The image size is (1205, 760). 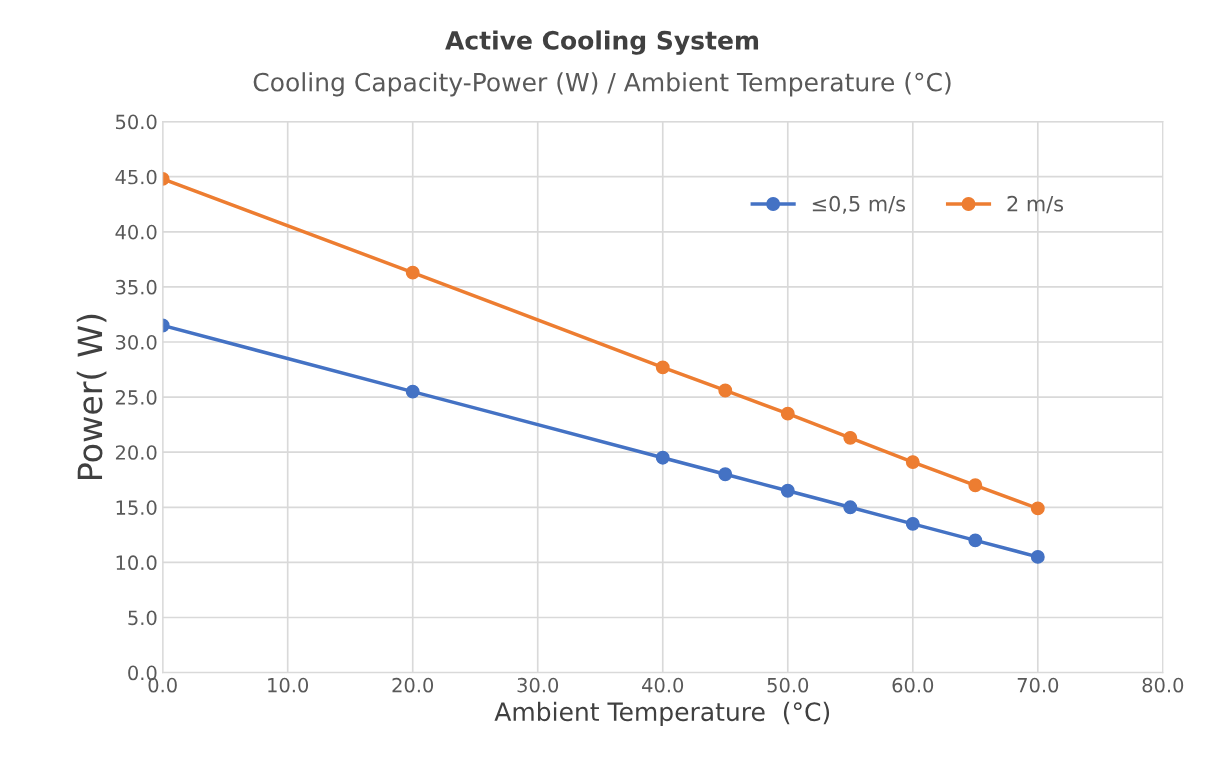 I want to click on y-tick-label: 50.0, so click(x=136, y=122).